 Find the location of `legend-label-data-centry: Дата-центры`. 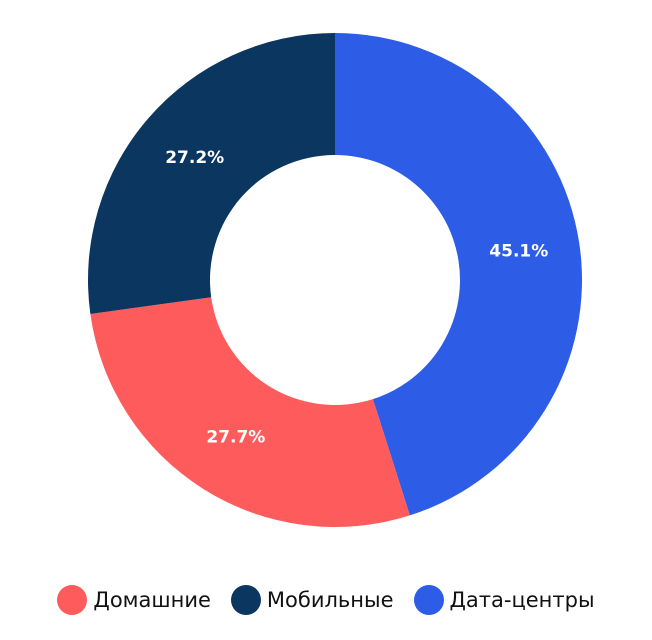

legend-label-data-centry: Дата-центры is located at coordinates (522, 600).